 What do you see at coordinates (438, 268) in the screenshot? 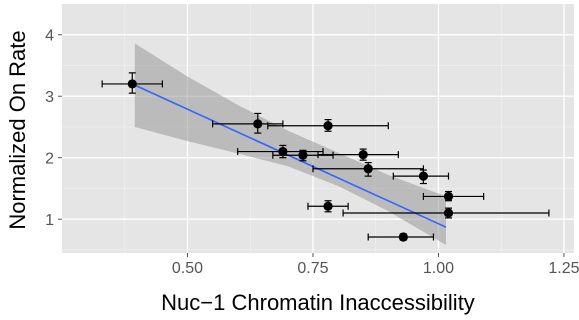
I see `x-tick-label: 1.00` at bounding box center [438, 268].